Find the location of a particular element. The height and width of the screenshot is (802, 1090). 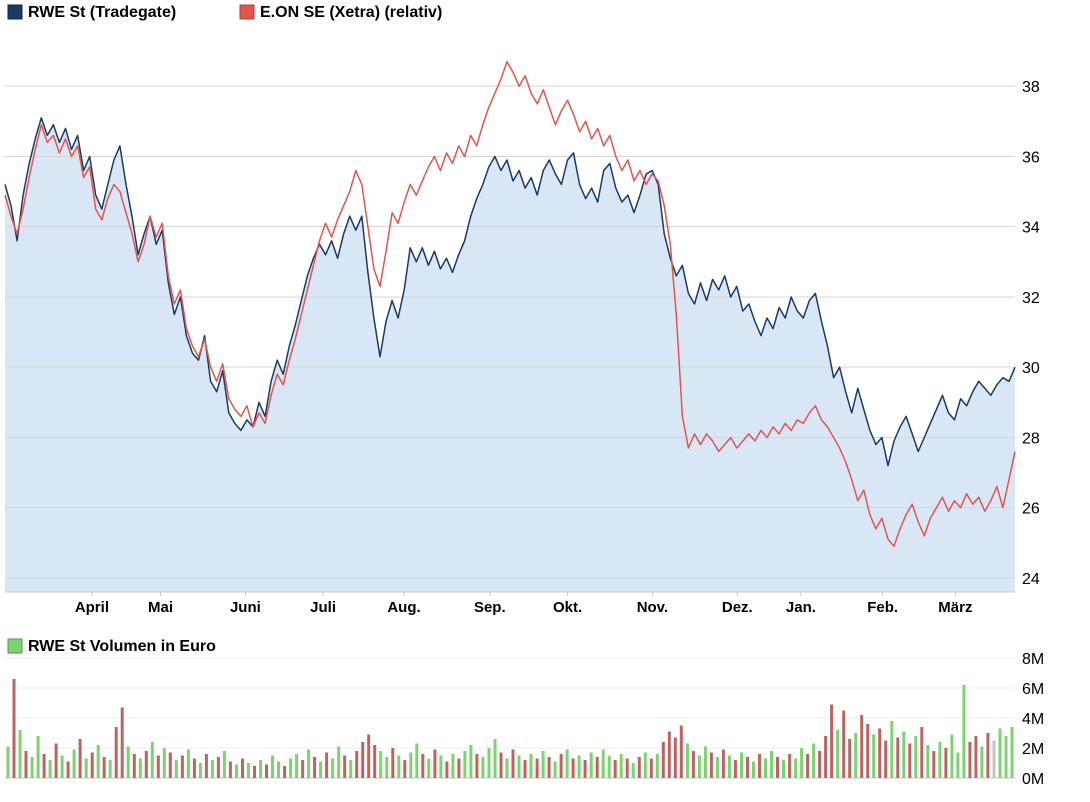

x-tick-label: Juni is located at coordinates (245, 607).